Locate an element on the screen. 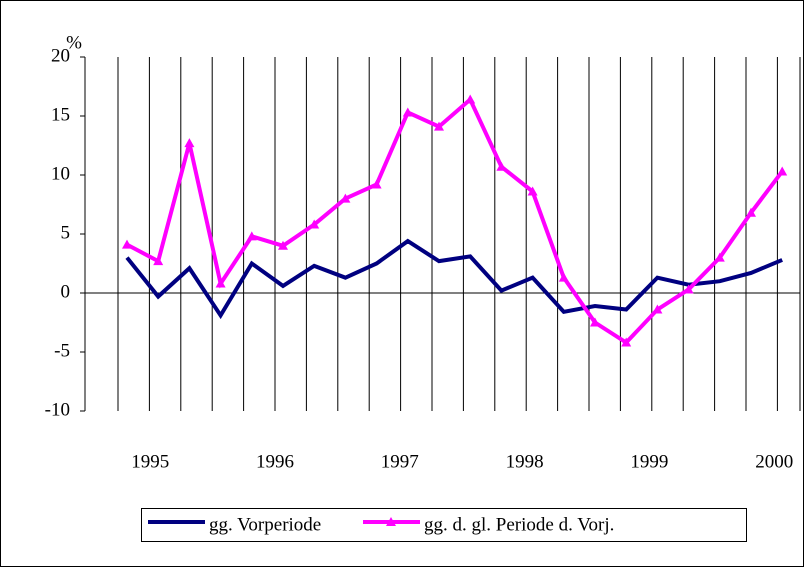 This screenshot has height=568, width=805. legend is located at coordinates (444, 525).